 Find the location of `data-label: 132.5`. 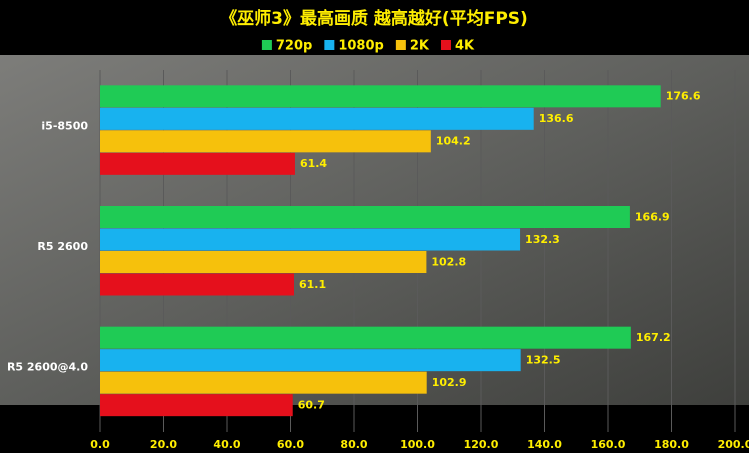

data-label: 132.5 is located at coordinates (543, 359).